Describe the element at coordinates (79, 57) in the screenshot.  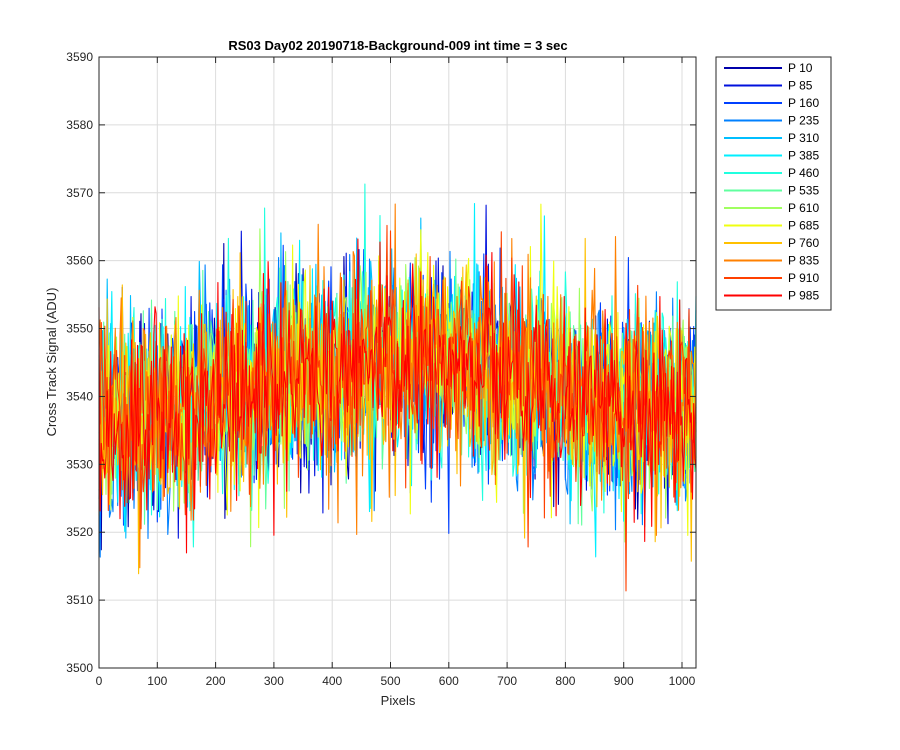
I see `y-tick-label: 3590` at that location.